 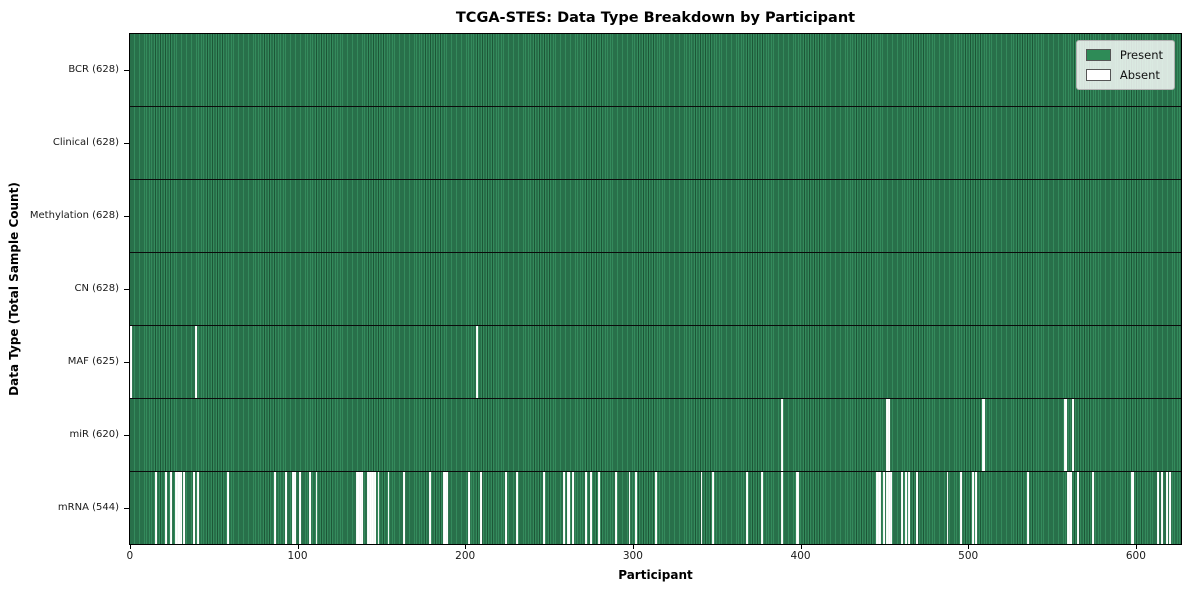 I want to click on legend-item: Present, so click(x=1124, y=55).